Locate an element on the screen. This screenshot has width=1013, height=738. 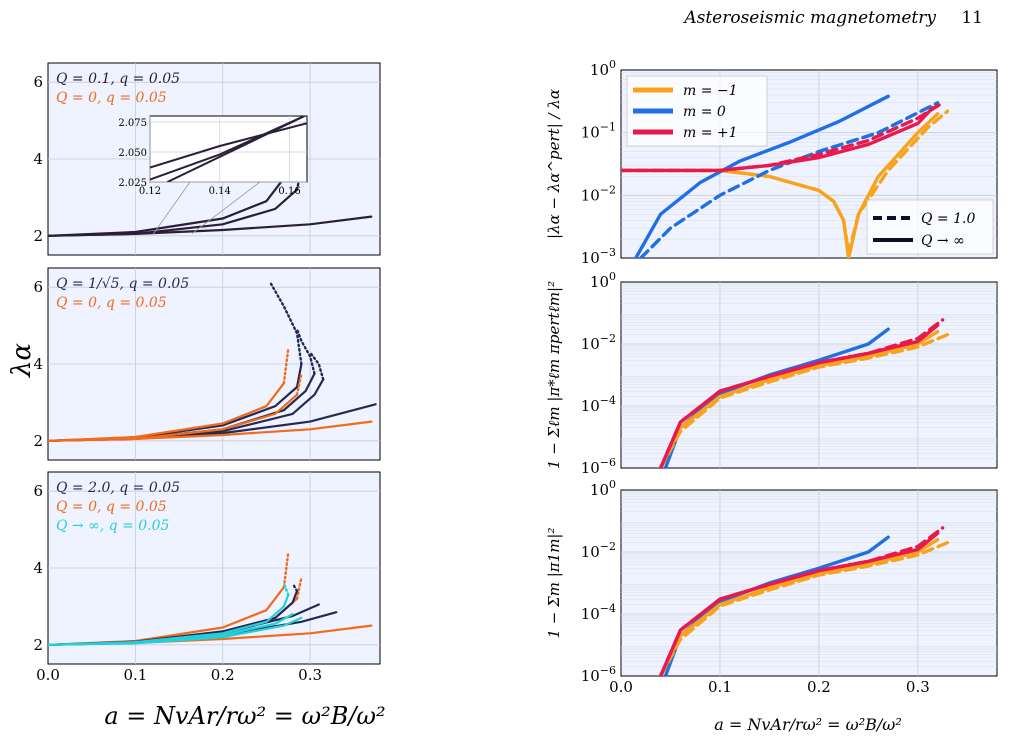
inset-chart: 0.12 0.14 0.16 2.025 2.050 2.075 is located at coordinates (213, 156).